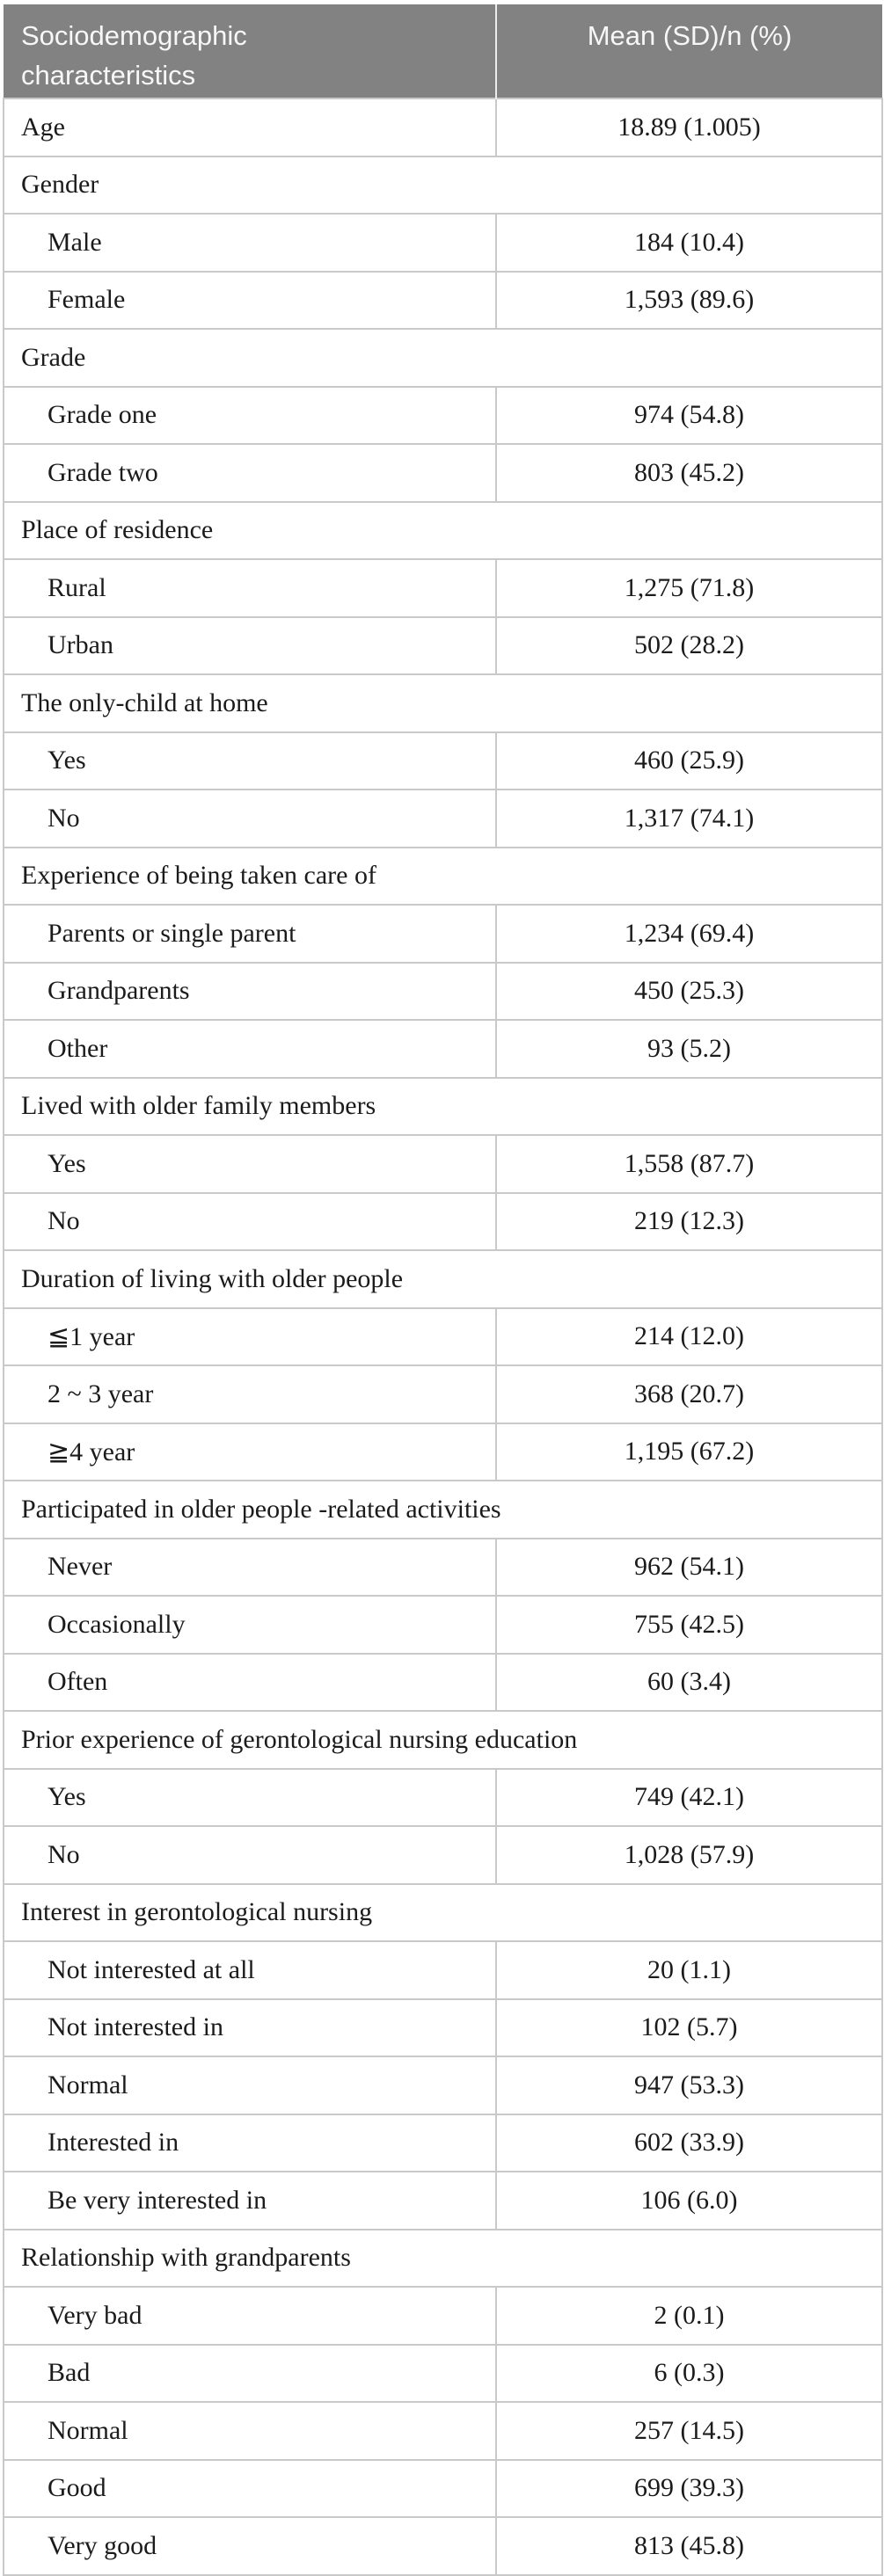  I want to click on category-label: Duration of living with older people, so click(443, 1279).